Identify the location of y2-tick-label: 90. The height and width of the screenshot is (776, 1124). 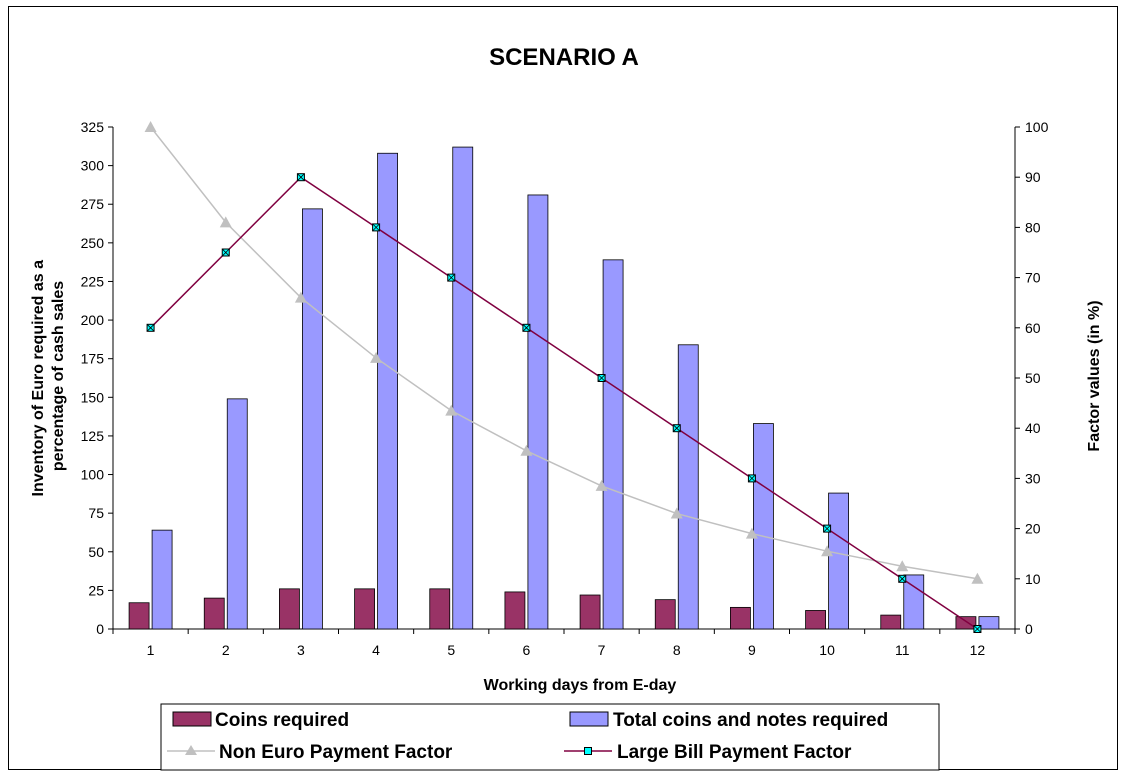
(1033, 177).